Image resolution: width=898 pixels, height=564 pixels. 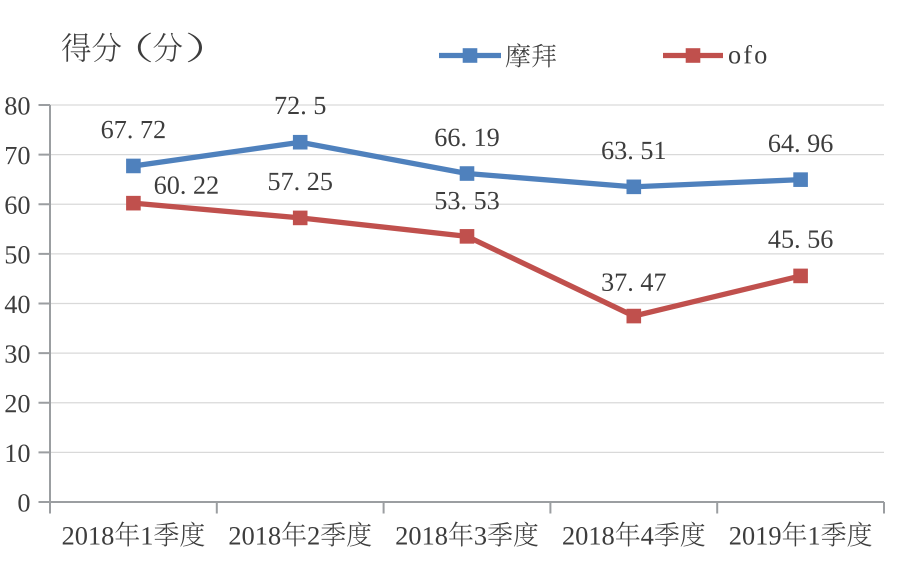 What do you see at coordinates (467, 164) in the screenshot?
I see `series-mobike` at bounding box center [467, 164].